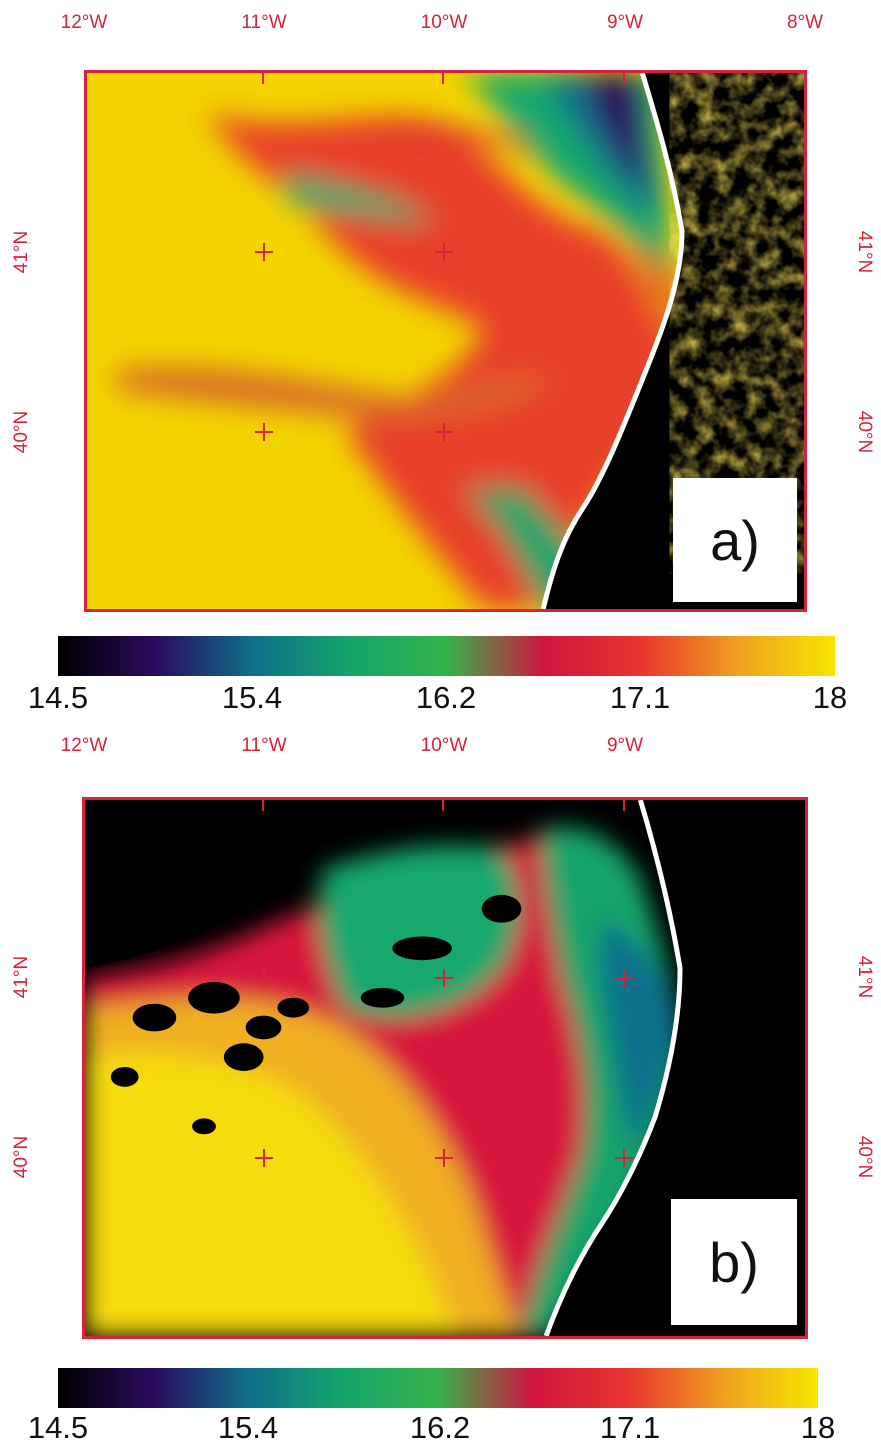 This screenshot has height=1453, width=881. Describe the element at coordinates (440, 1427) in the screenshot. I see `colorbar-b-tick-2: 16.2` at that location.